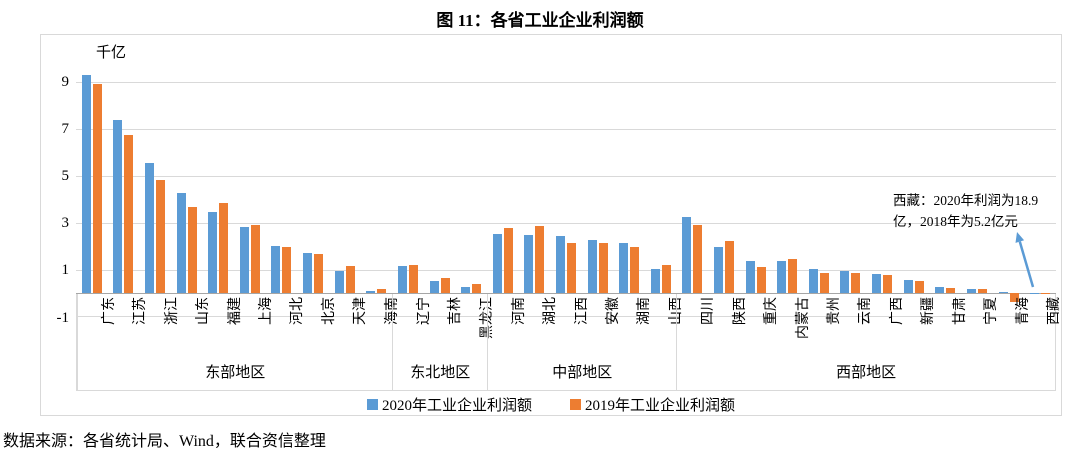 Image resolution: width=1080 pixels, height=455 pixels. What do you see at coordinates (412, 326) in the screenshot?
I see `x-label-cell: 辽宁` at bounding box center [412, 326].